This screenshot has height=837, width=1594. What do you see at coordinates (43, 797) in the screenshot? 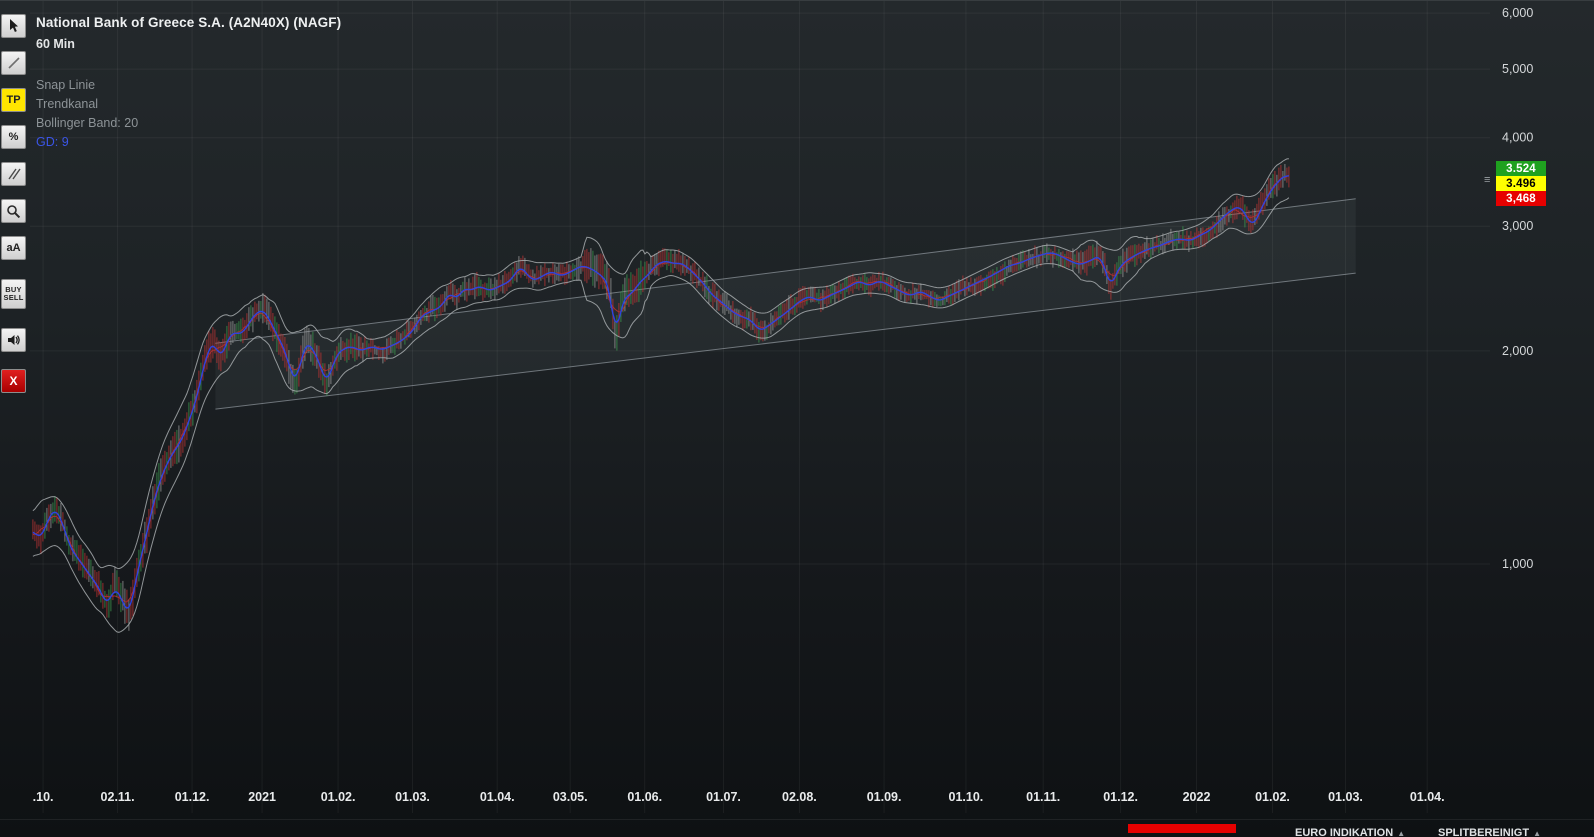
I see `x-axis-tick-label: .10.` at bounding box center [43, 797].